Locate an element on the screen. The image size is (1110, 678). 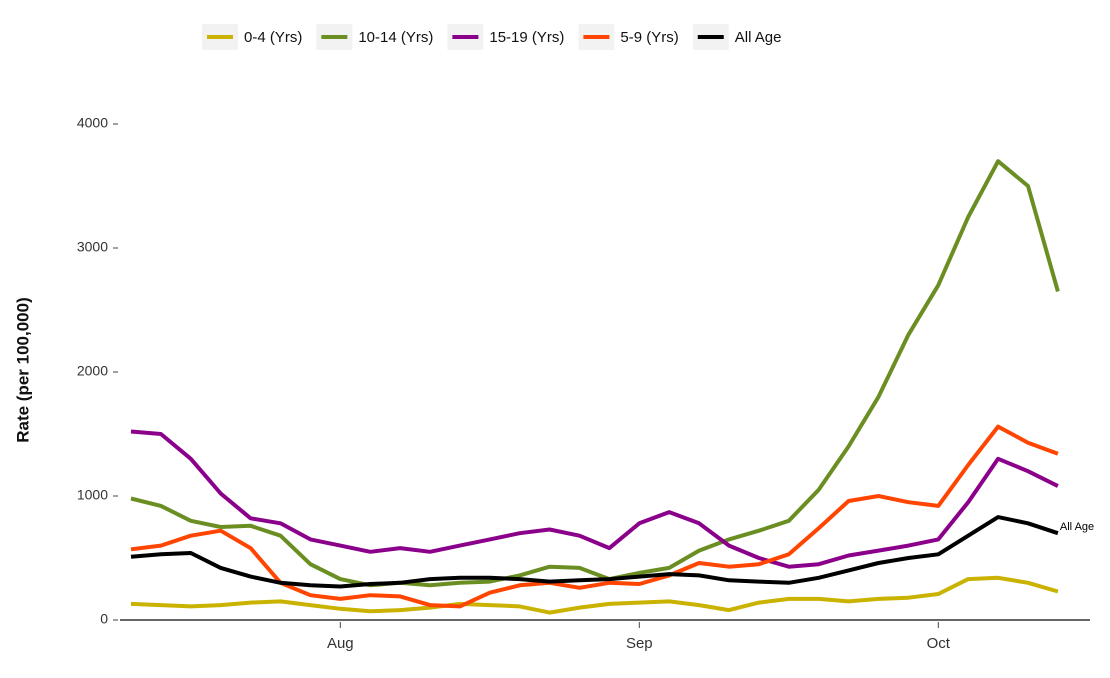
legend-label: All Age is located at coordinates (758, 37).